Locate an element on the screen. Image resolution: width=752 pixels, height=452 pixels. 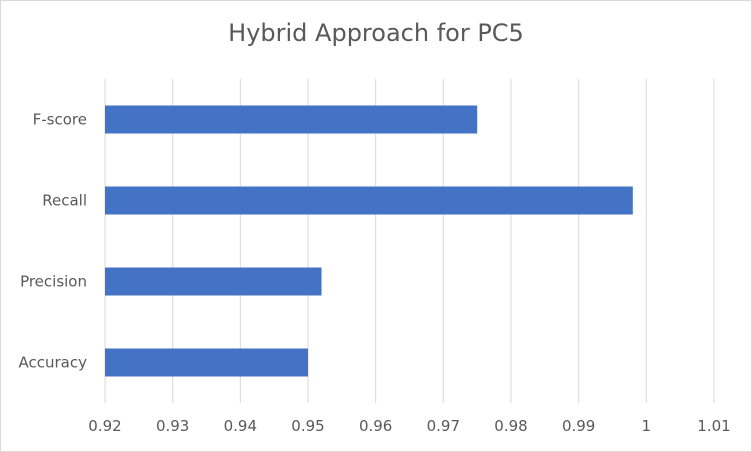
y-category-label: Accuracy is located at coordinates (53, 363).